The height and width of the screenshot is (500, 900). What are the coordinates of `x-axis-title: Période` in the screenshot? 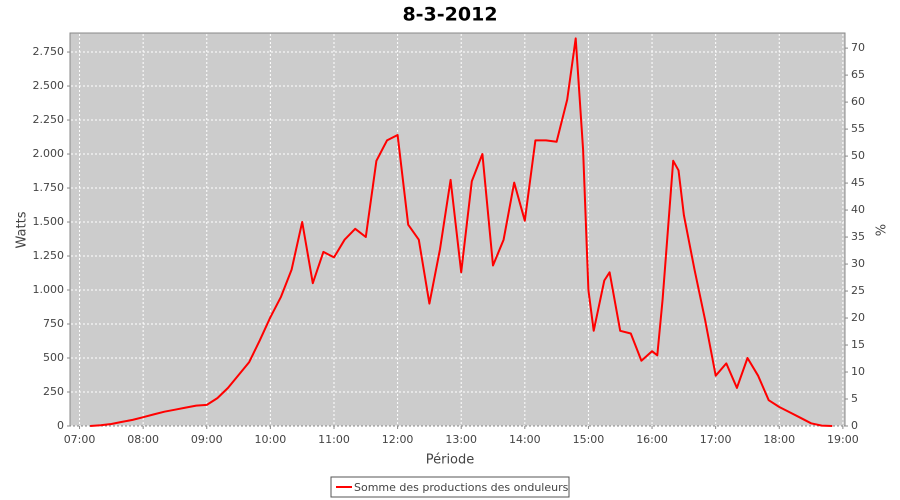 It's located at (450, 460).